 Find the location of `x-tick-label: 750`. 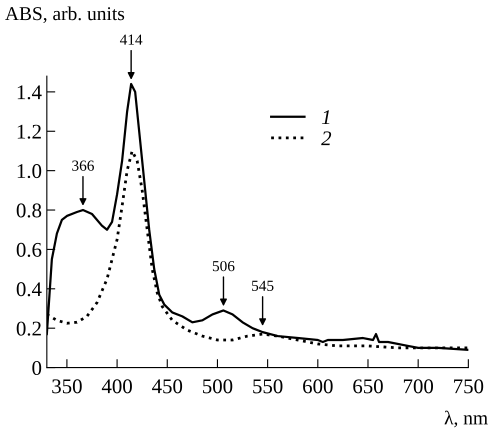

x-tick-label: 750 is located at coordinates (469, 386).